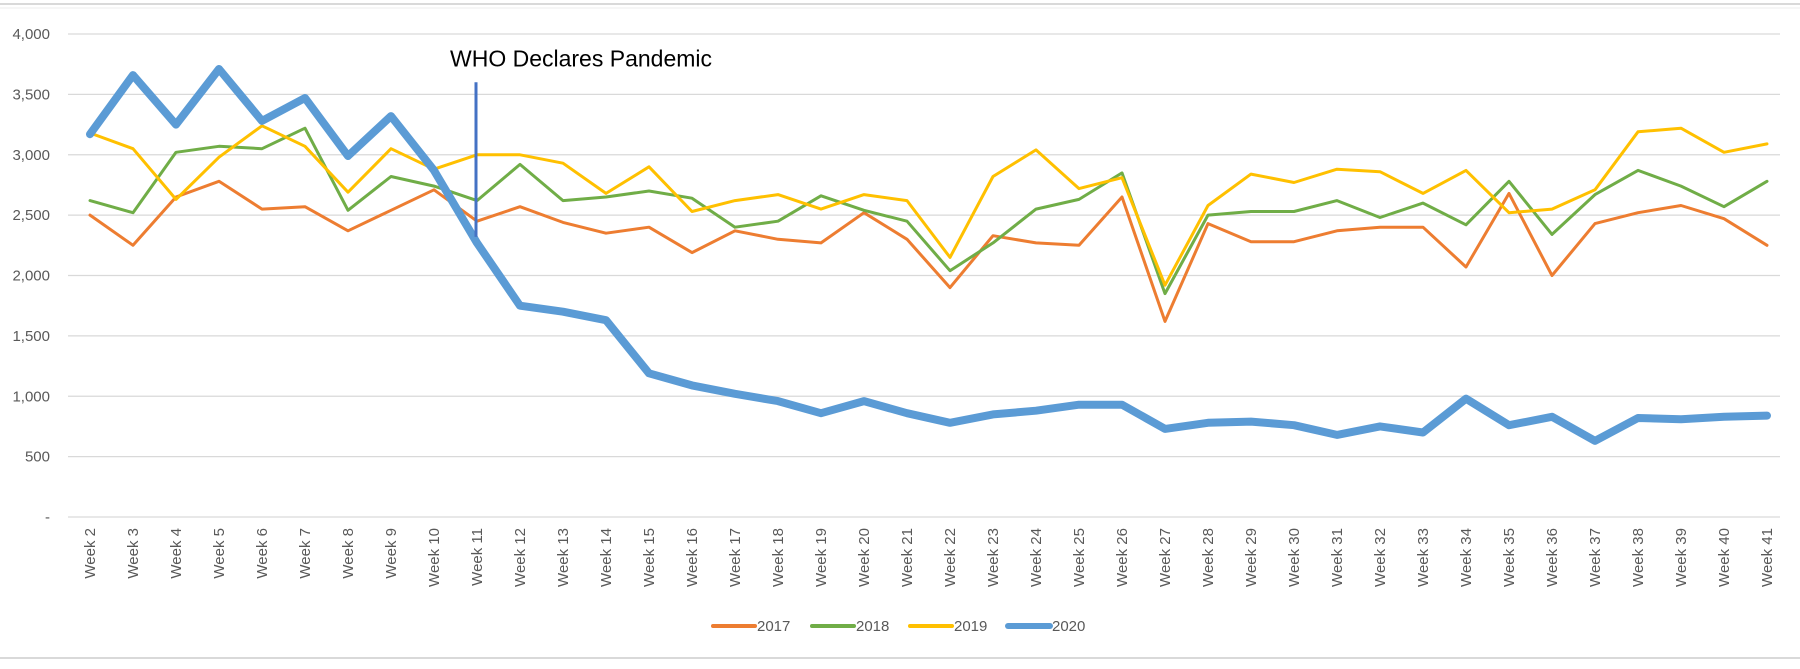 The height and width of the screenshot is (669, 1800). What do you see at coordinates (563, 557) in the screenshot?
I see `x-tick-label: Week 13` at bounding box center [563, 557].